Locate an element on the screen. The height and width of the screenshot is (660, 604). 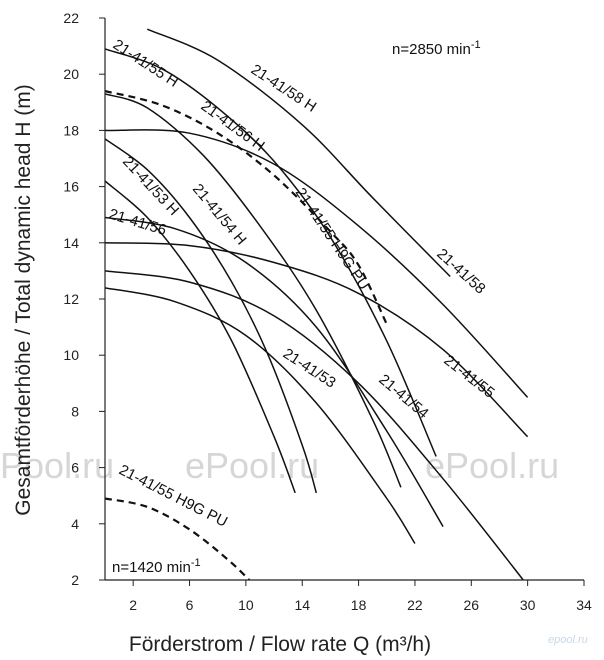
y-tick-label: 20 is located at coordinates (71, 74).